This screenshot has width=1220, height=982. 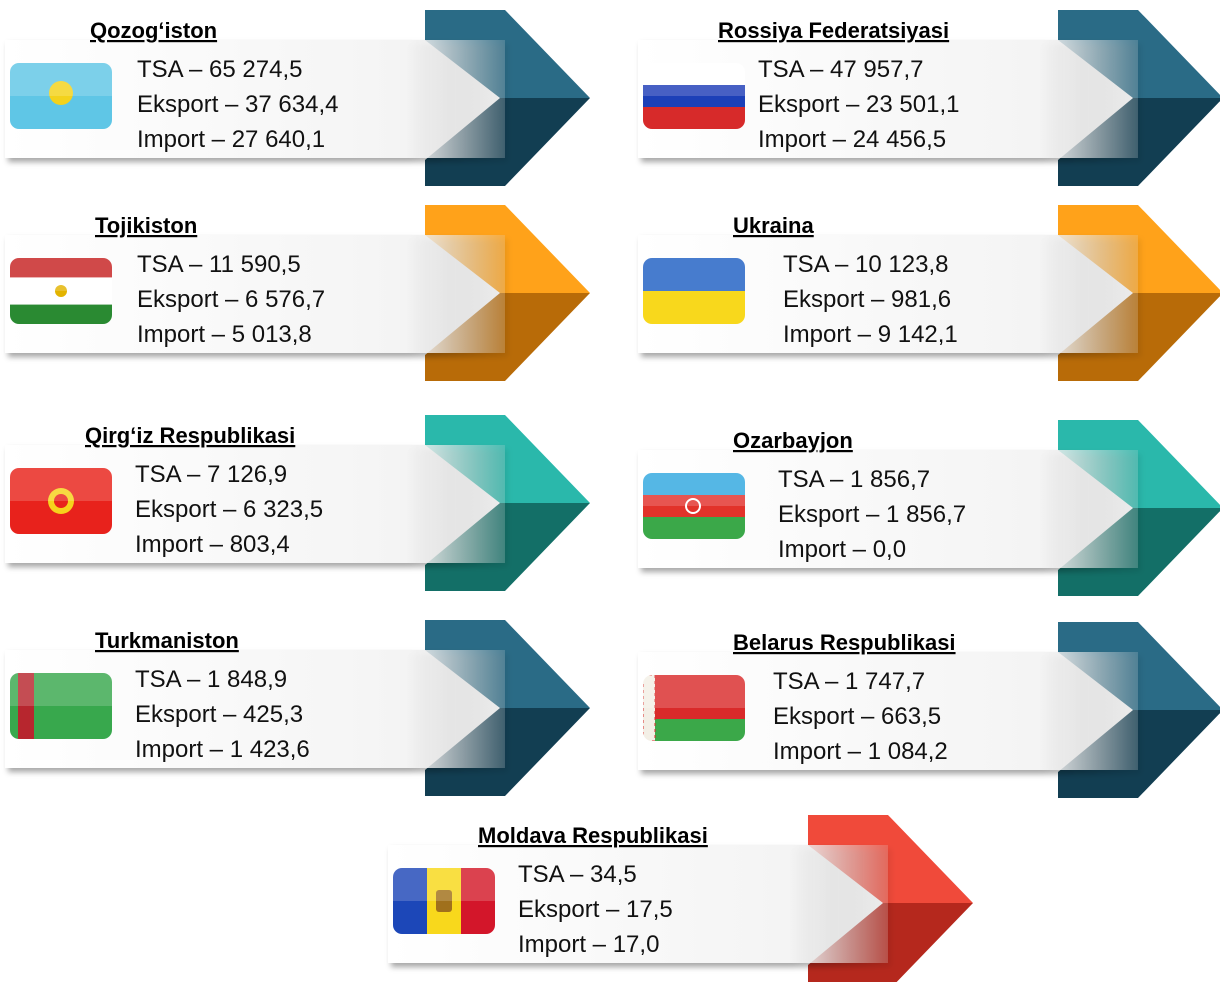 What do you see at coordinates (146, 225) in the screenshot?
I see `country-name: Tojikiston` at bounding box center [146, 225].